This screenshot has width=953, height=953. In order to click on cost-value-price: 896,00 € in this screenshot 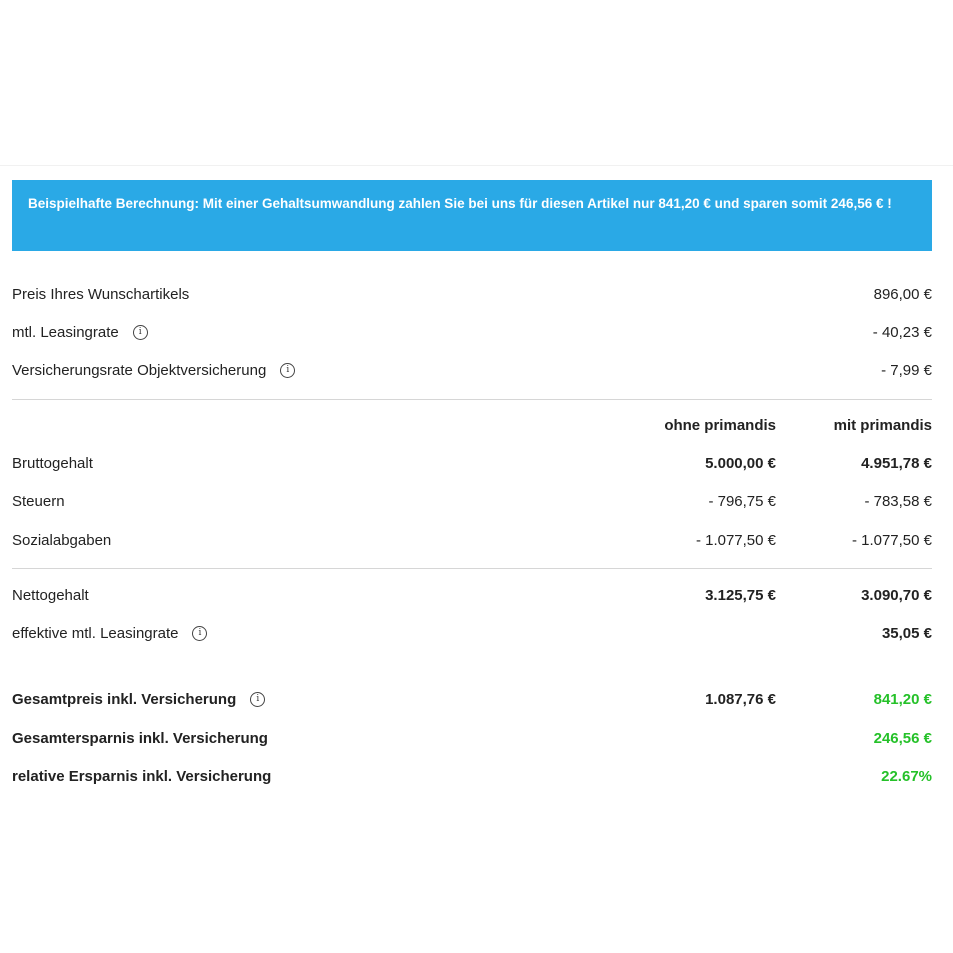, I will do `click(902, 294)`.